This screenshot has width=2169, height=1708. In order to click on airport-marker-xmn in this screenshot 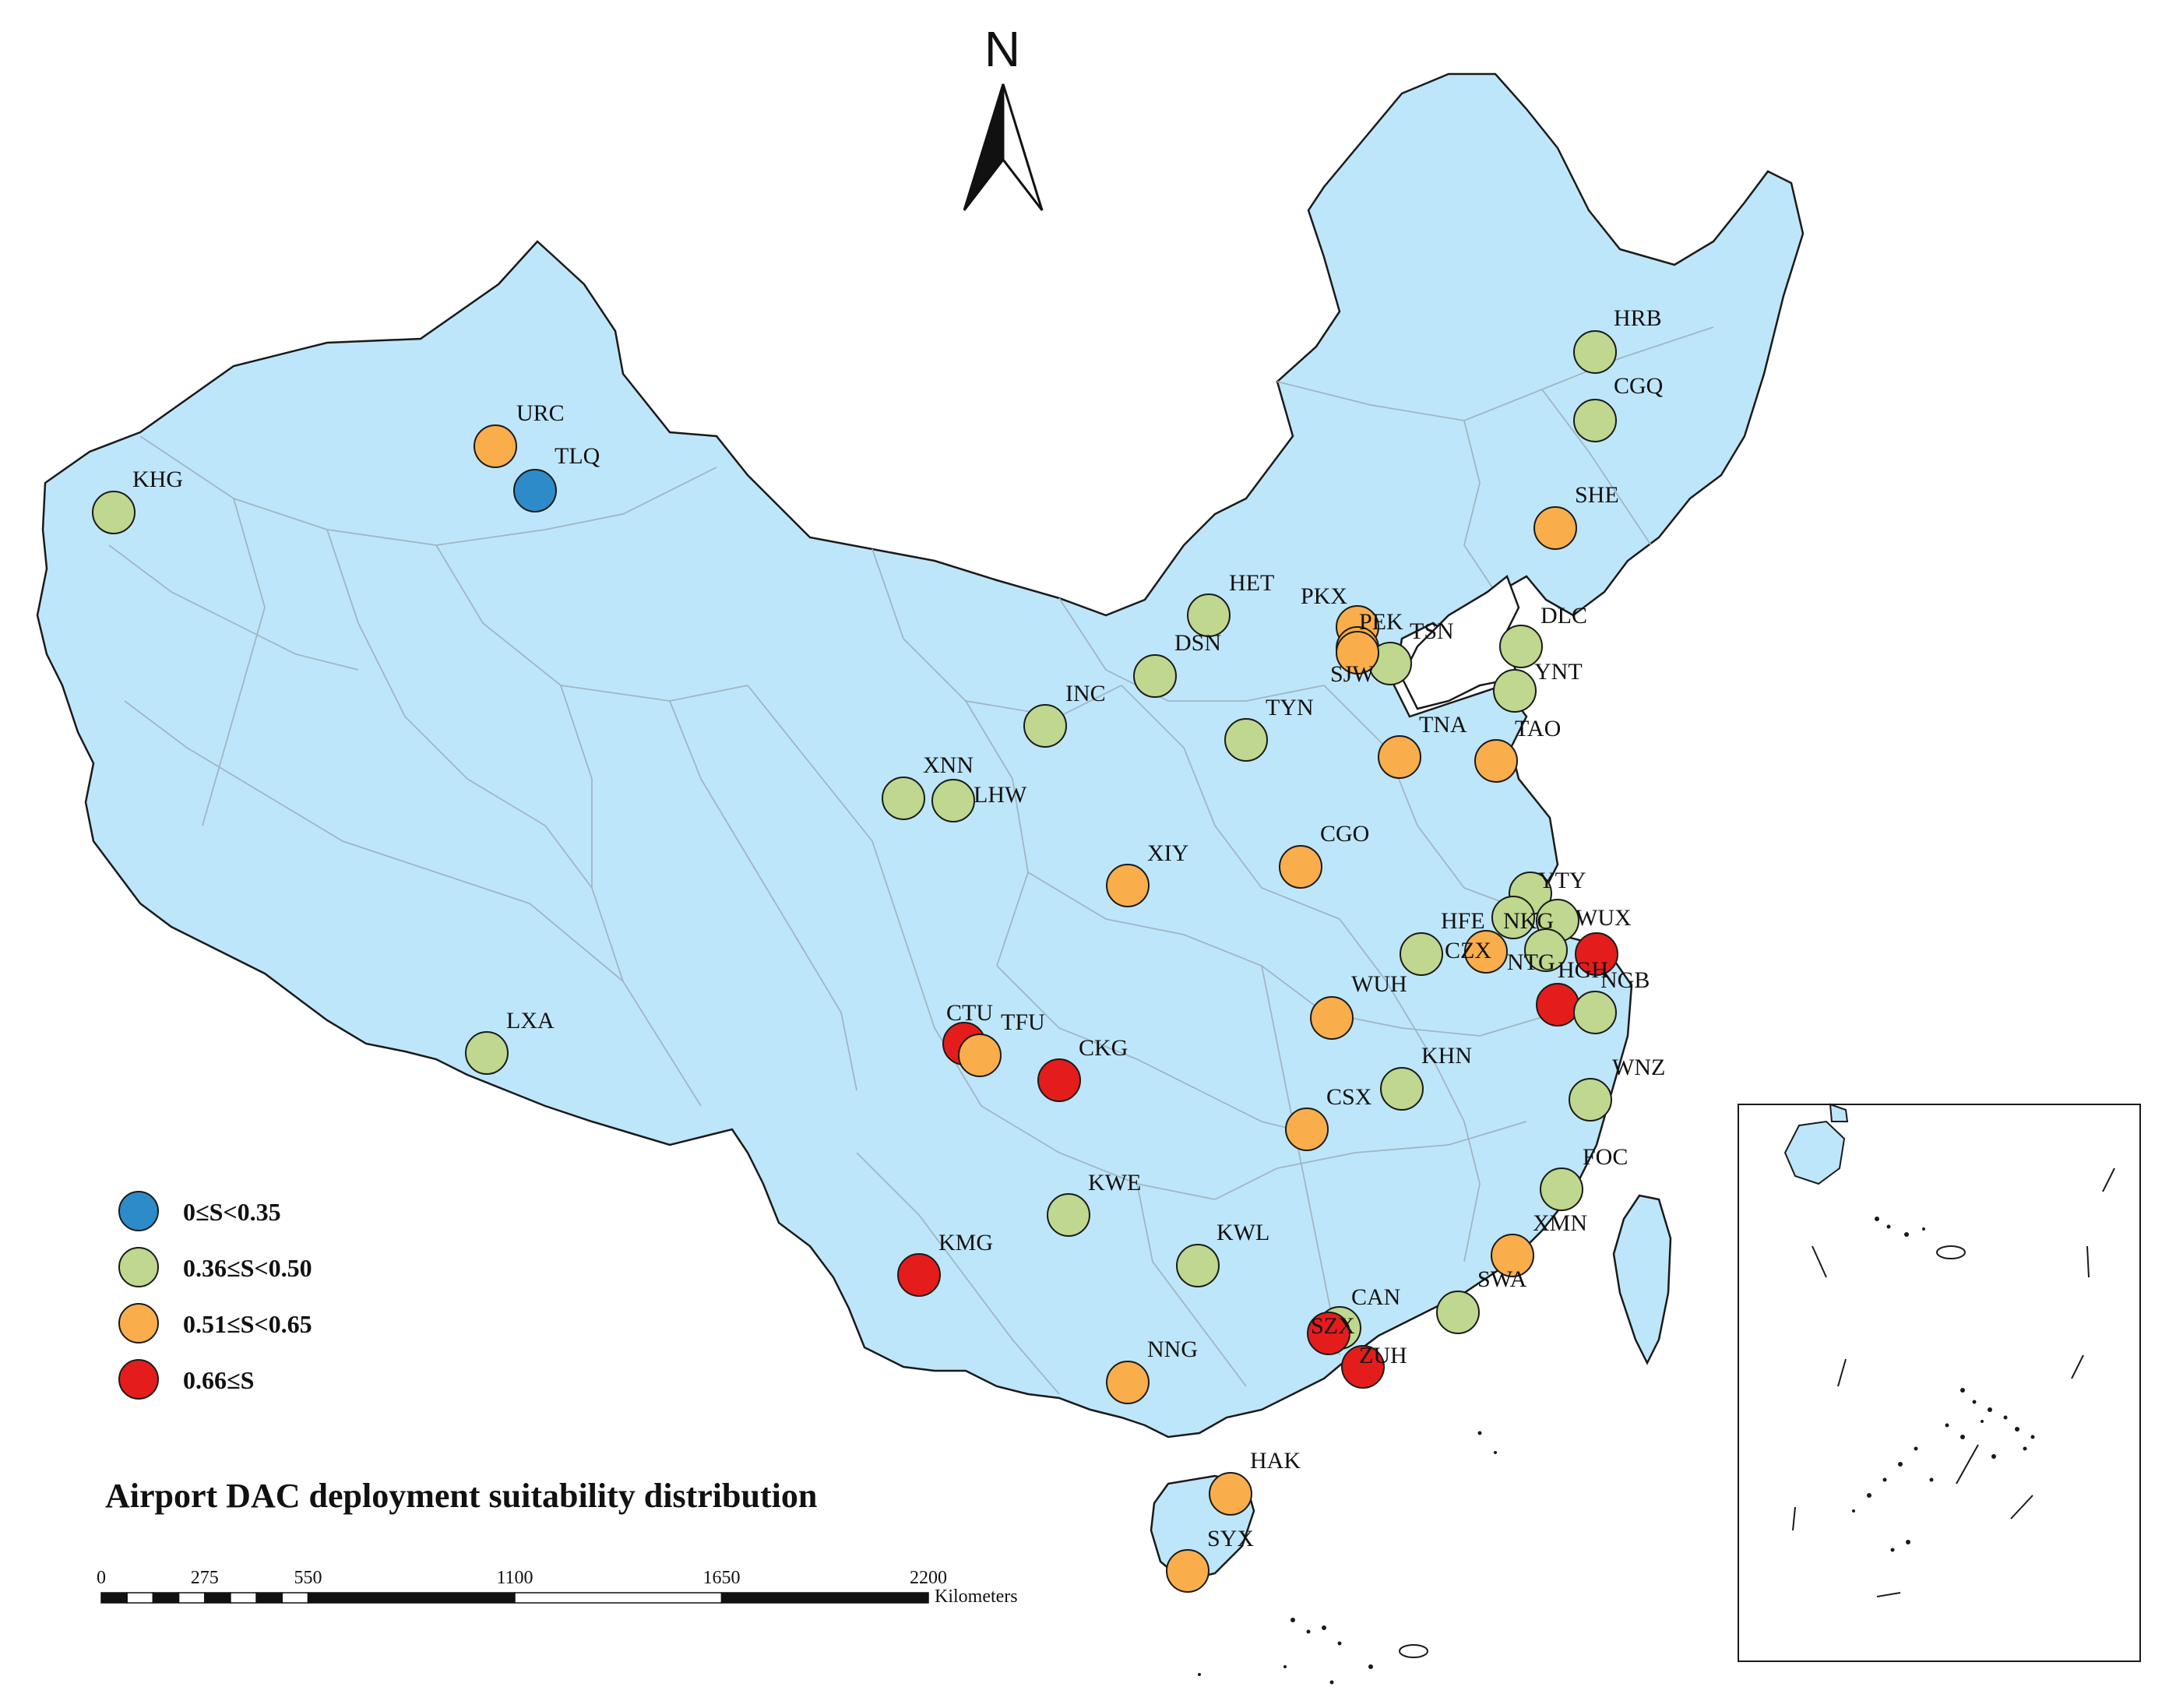, I will do `click(1512, 1255)`.